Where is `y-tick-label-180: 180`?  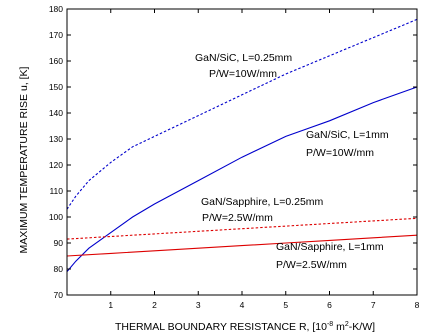
y-tick-label-180: 180 is located at coordinates (56, 9).